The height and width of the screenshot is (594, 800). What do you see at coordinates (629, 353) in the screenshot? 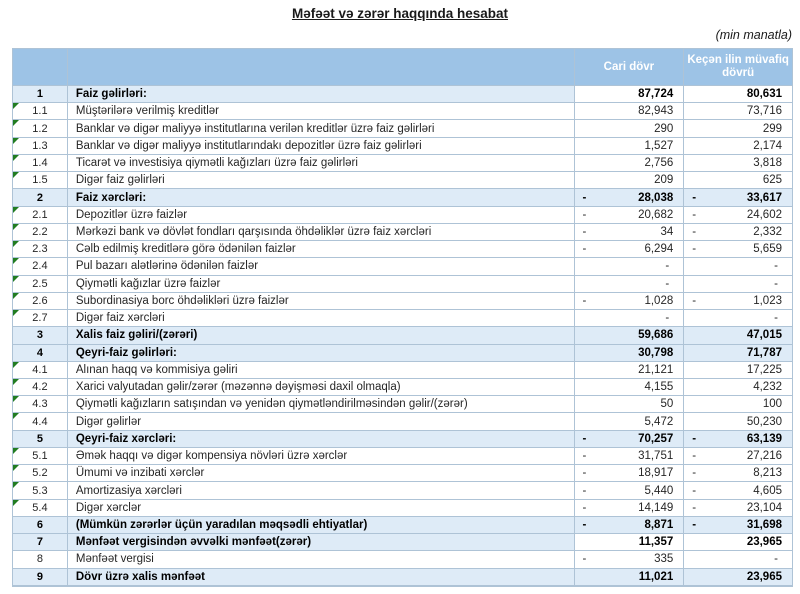
I see `value-cell-current: 30,798` at bounding box center [629, 353].